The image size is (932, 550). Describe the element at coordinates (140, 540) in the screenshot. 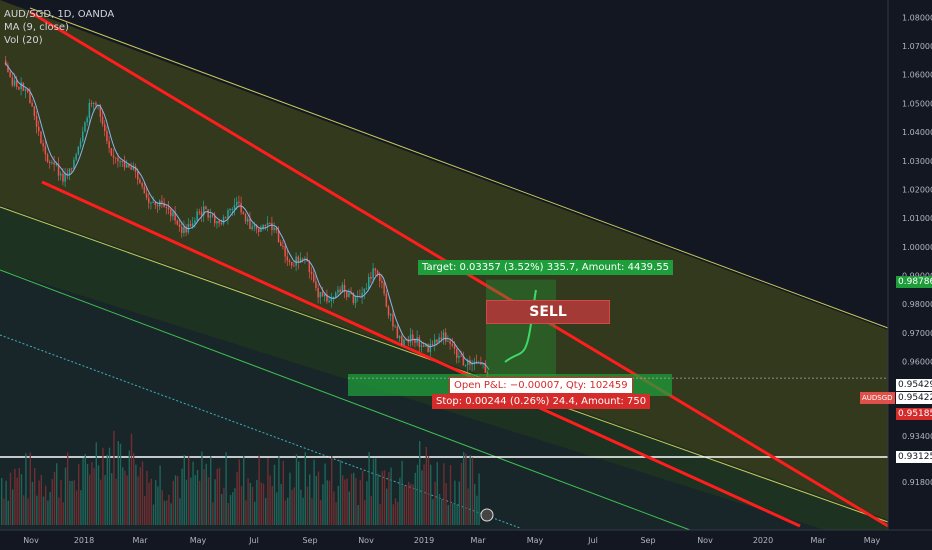

I see `time-tick-label: Mar` at that location.